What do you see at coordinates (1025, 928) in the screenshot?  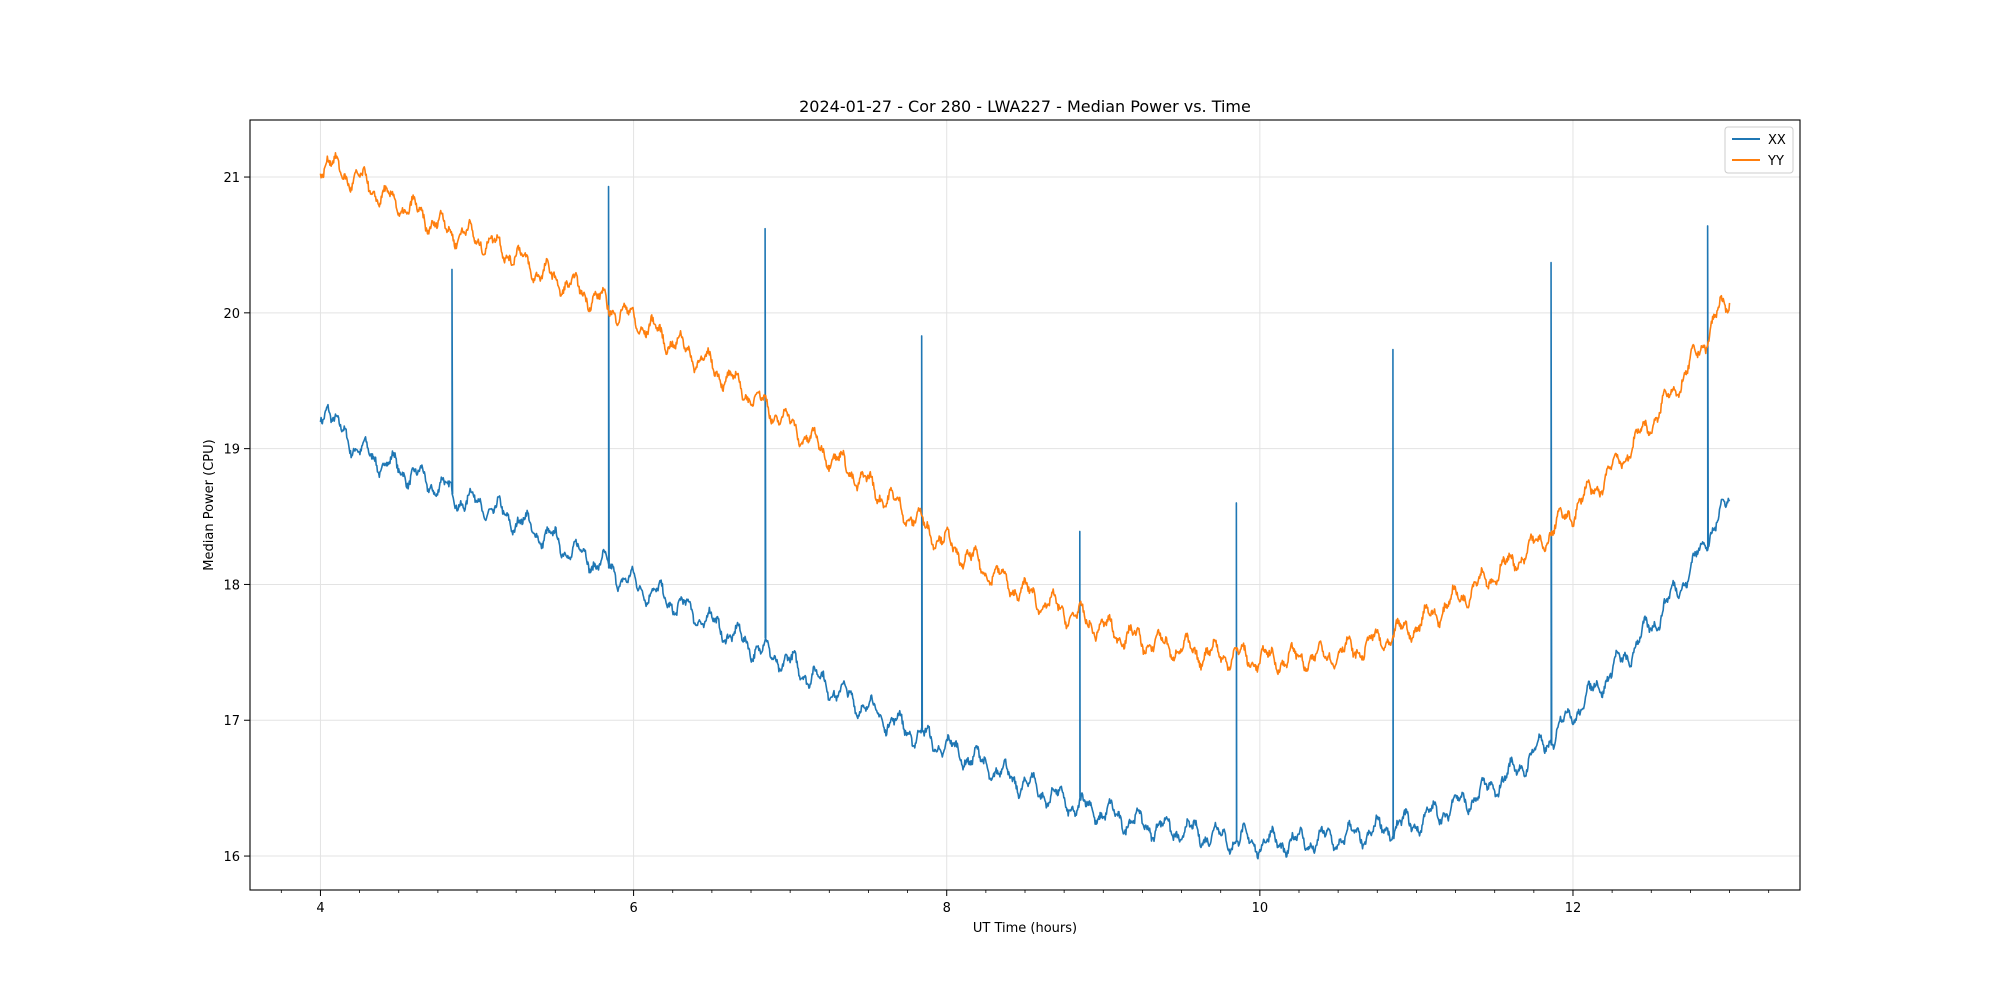 I see `x-axis-label: UT Time (hours)` at bounding box center [1025, 928].